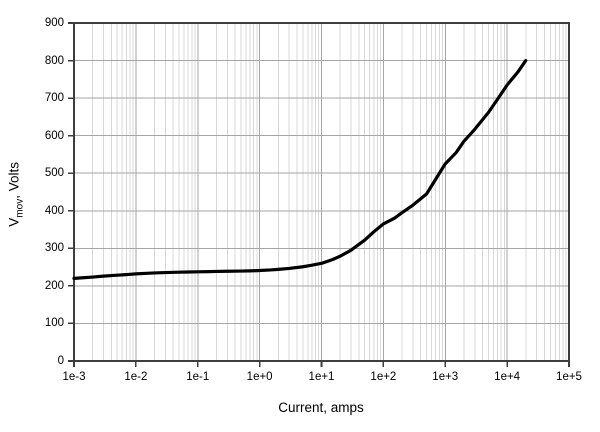  Describe the element at coordinates (14, 180) in the screenshot. I see `y-axis-title-rest: , Volts` at that location.